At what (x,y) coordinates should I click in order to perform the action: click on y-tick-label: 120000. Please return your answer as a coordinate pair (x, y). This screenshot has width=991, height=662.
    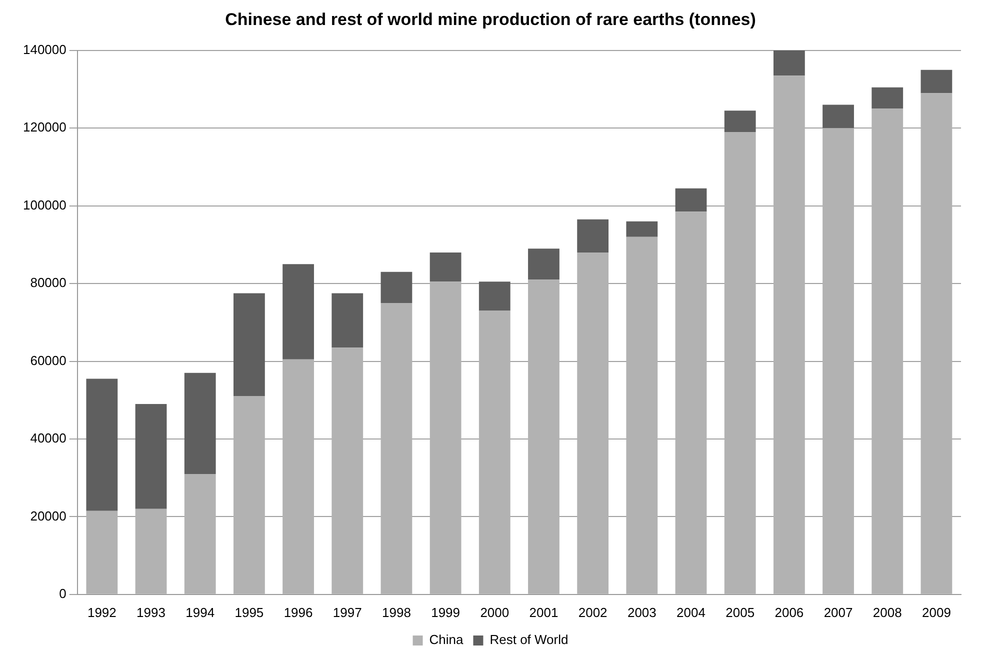
    Looking at the image, I should click on (44, 127).